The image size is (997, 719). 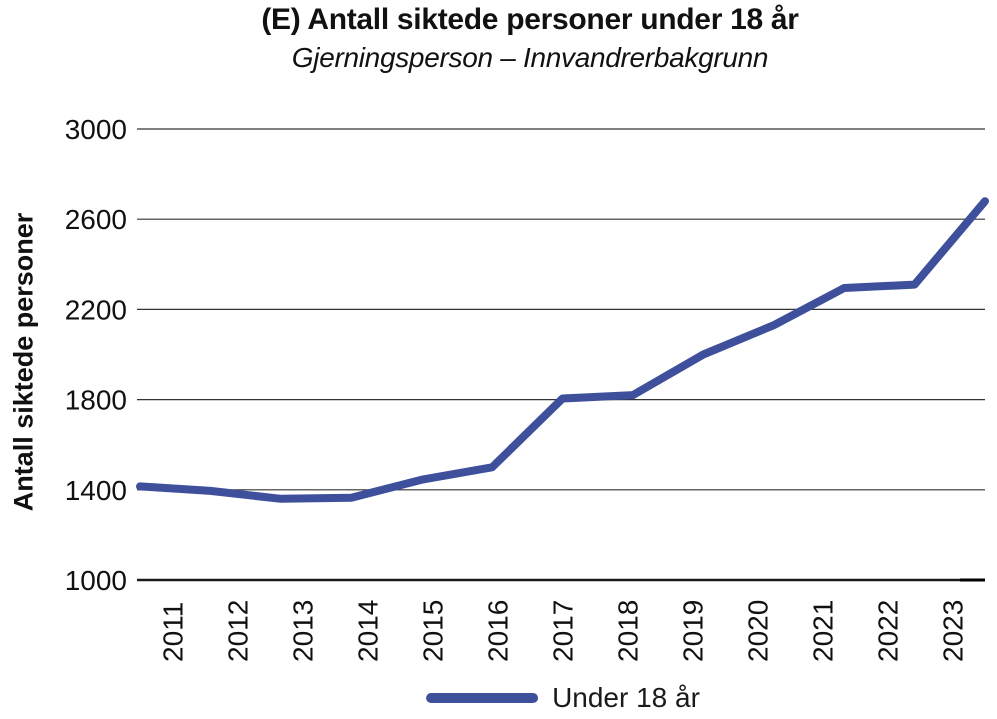 What do you see at coordinates (530, 19) in the screenshot?
I see `chart-title: (E) Antall siktede personer under 18 år` at bounding box center [530, 19].